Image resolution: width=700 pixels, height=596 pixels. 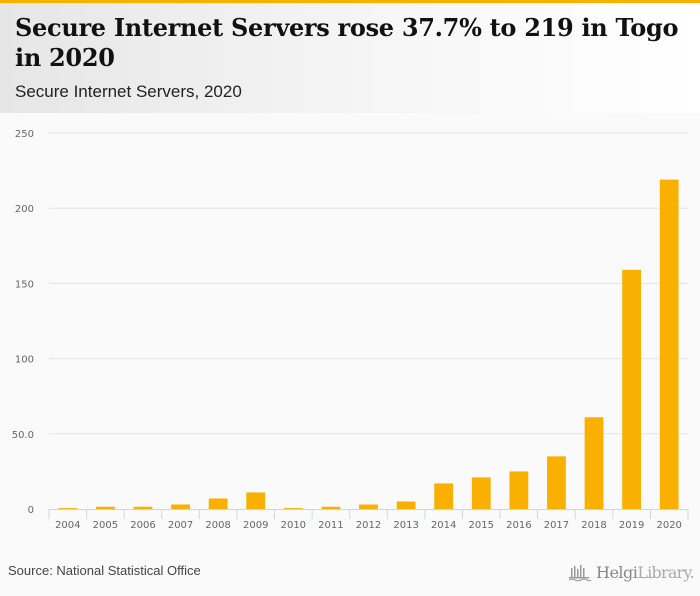 What do you see at coordinates (406, 505) in the screenshot?
I see `bar-2013` at bounding box center [406, 505].